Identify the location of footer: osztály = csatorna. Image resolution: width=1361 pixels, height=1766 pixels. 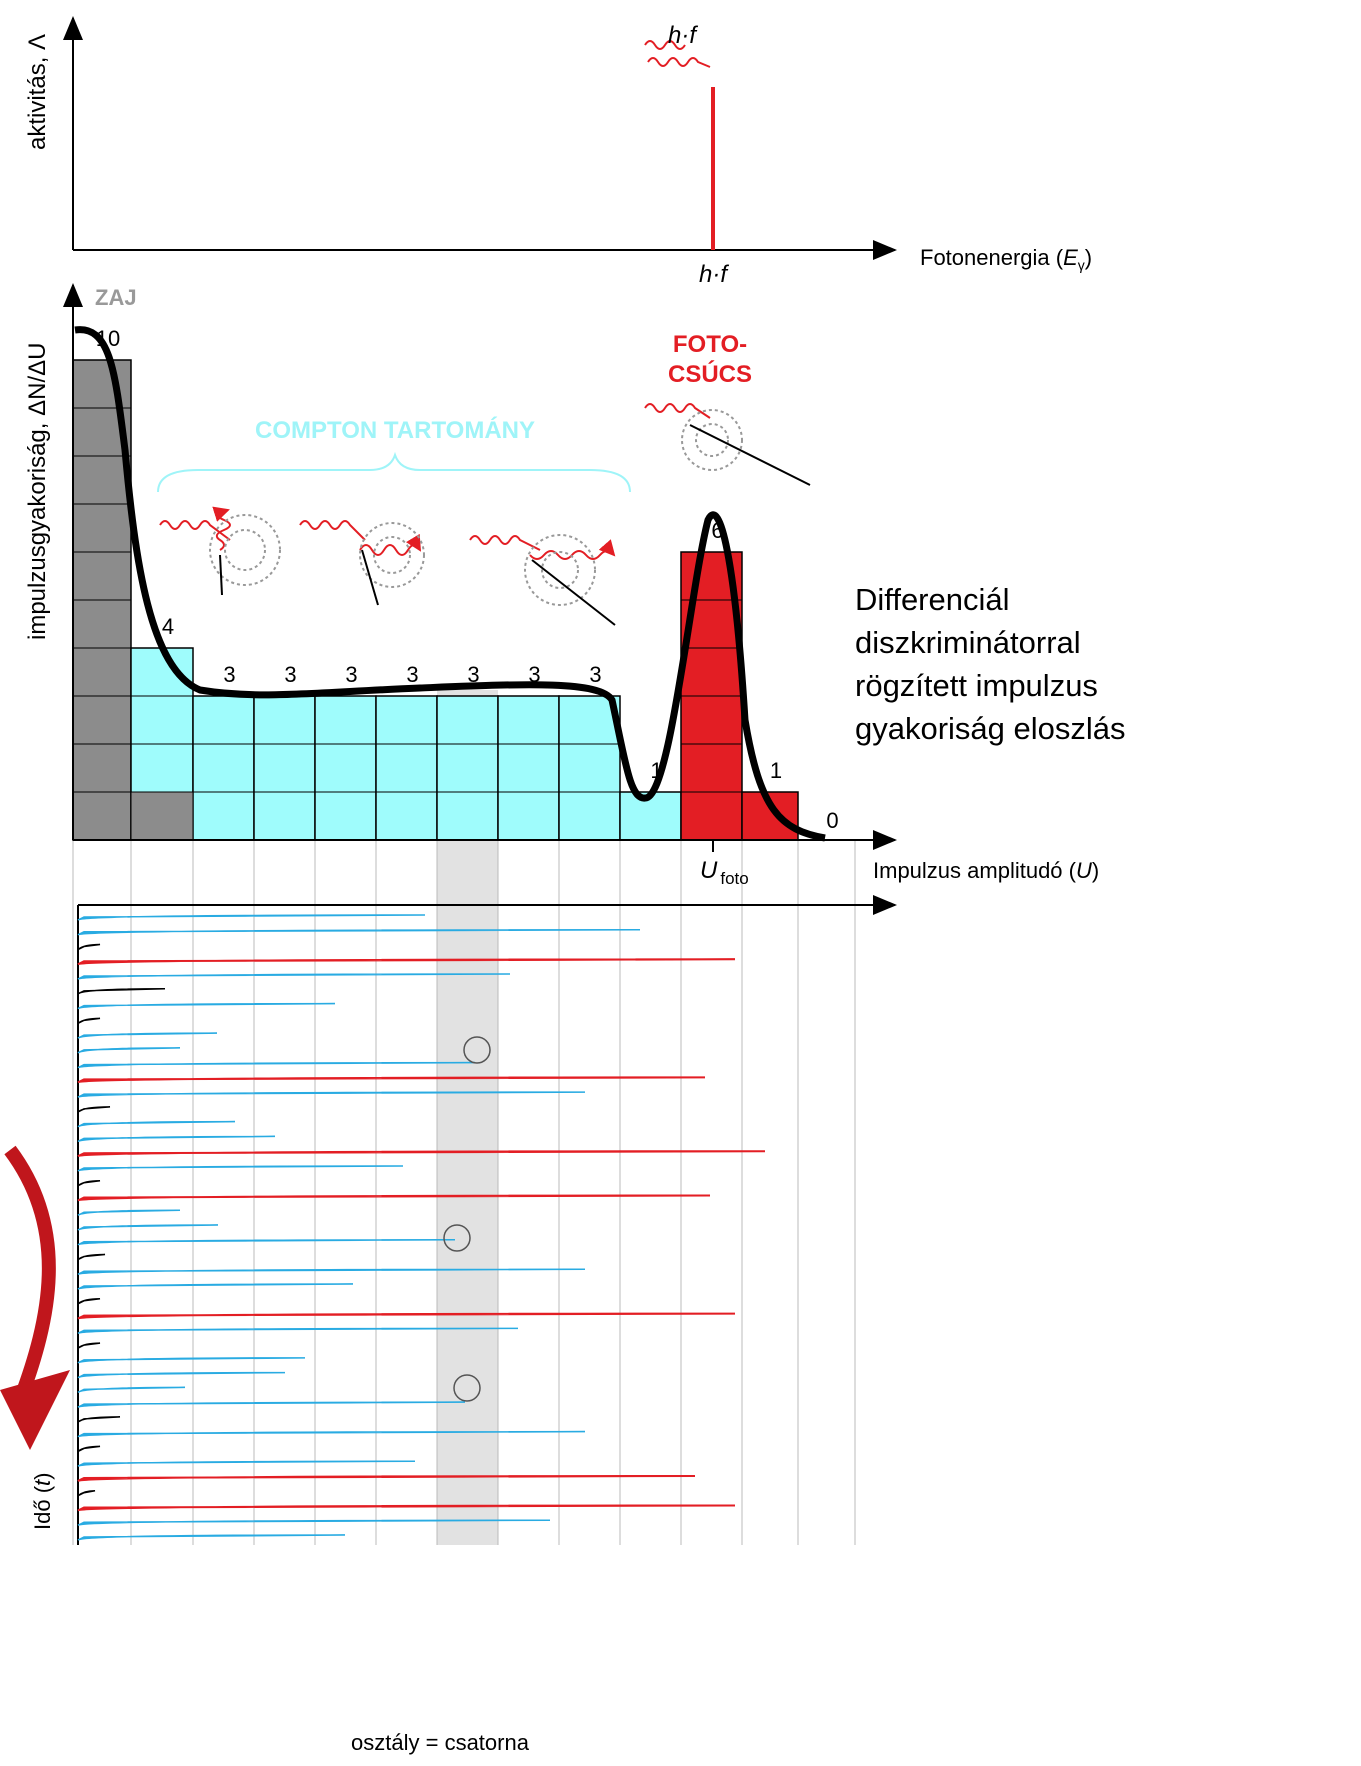
(440, 1742).